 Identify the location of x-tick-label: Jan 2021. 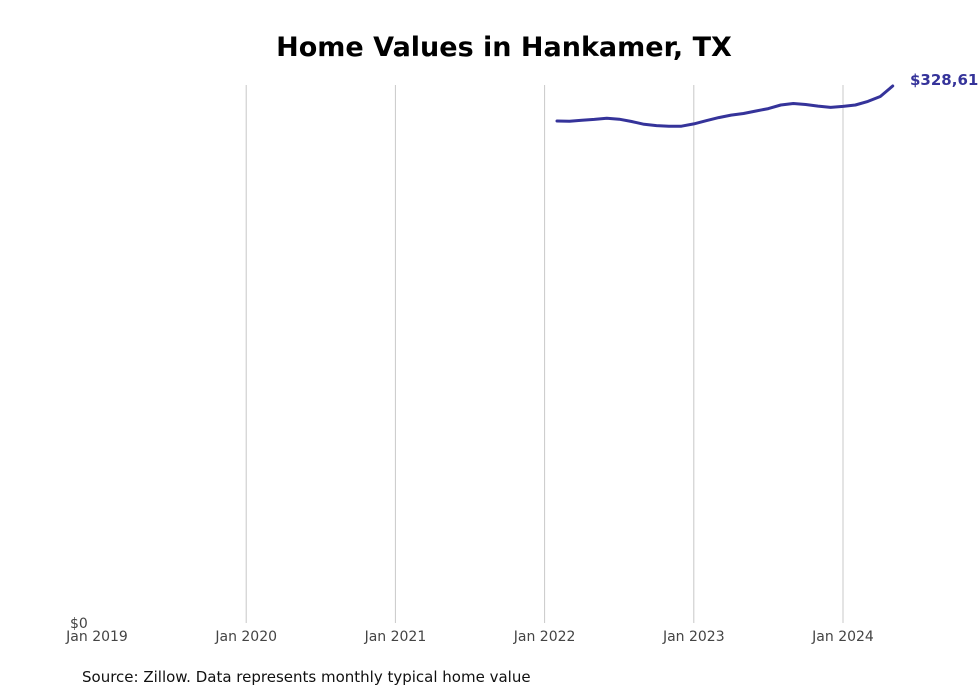
(395, 637).